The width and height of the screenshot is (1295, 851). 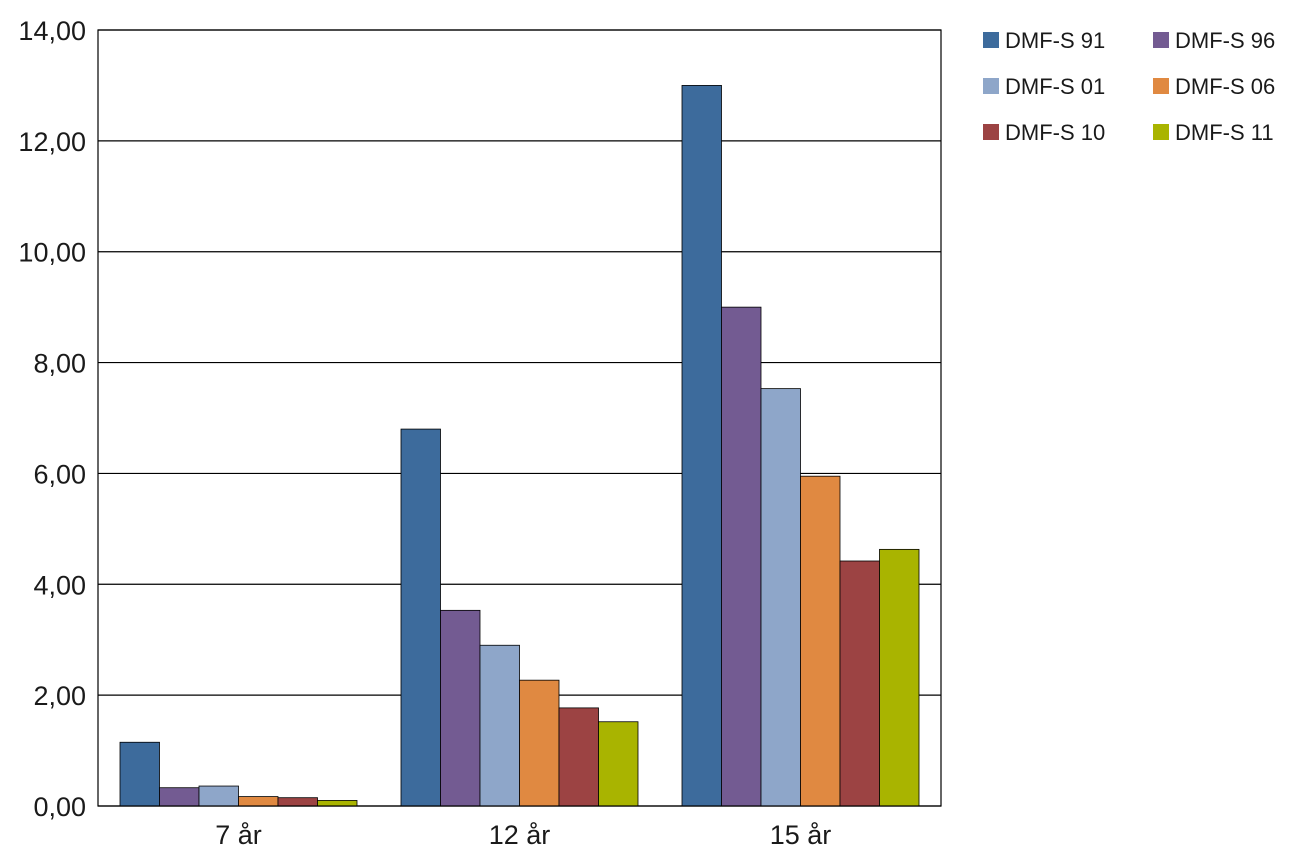 I want to click on y-axis-tick-labels: 0,00 2,00 4,00 6,00 8,00 10,00 12,00 14,00, so click(x=52, y=419).